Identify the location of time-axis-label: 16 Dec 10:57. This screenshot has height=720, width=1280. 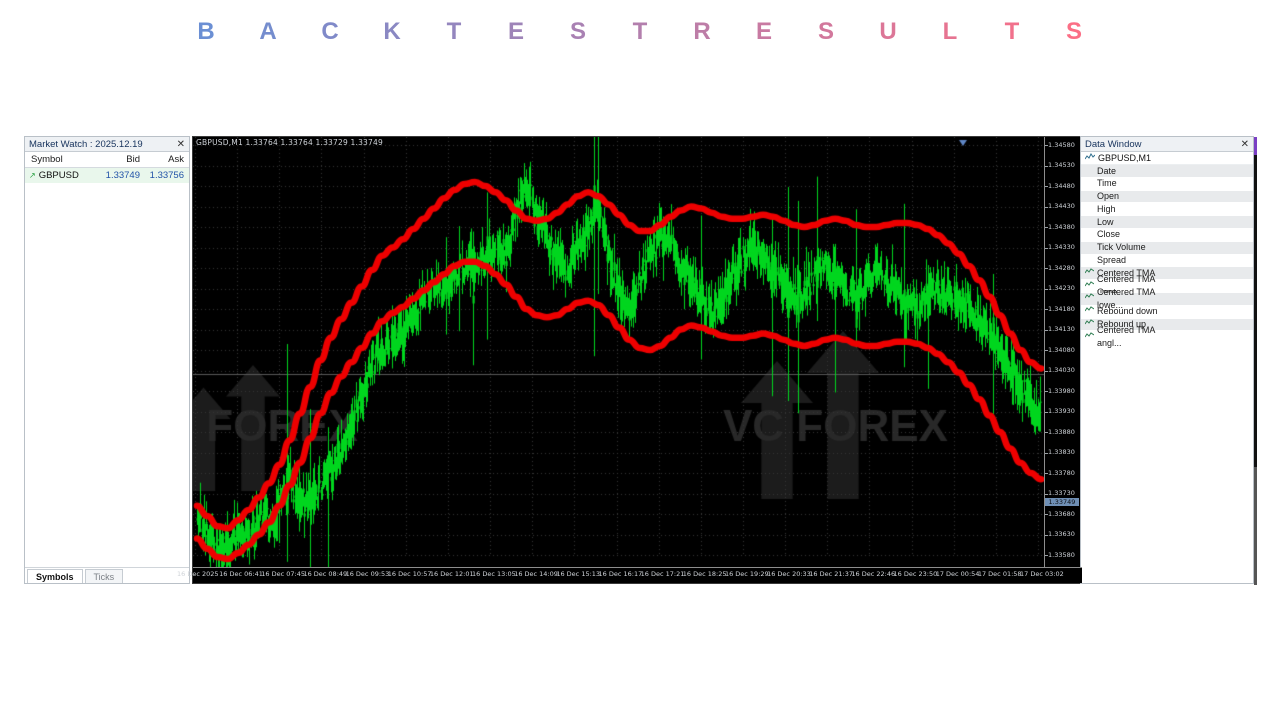
(409, 574).